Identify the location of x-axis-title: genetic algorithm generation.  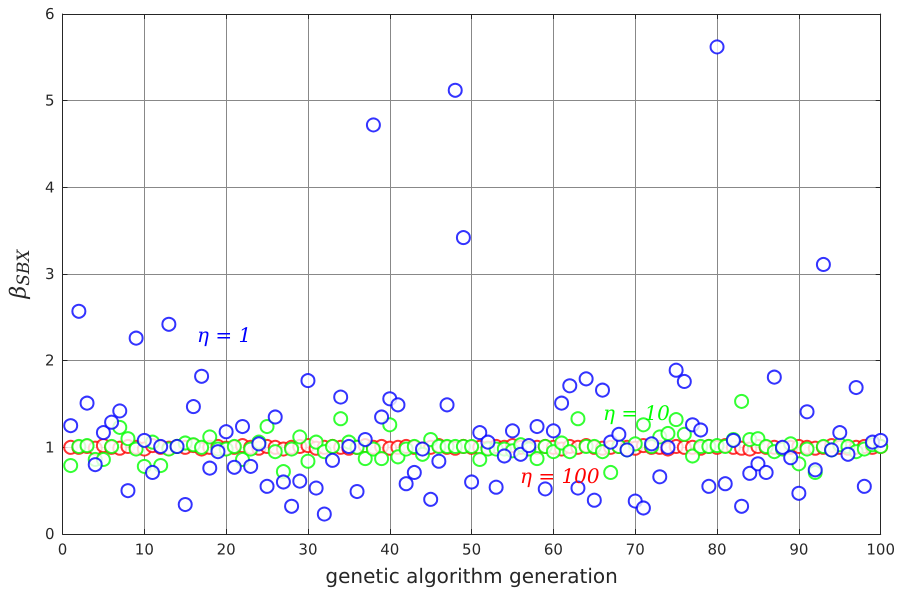
(471, 576).